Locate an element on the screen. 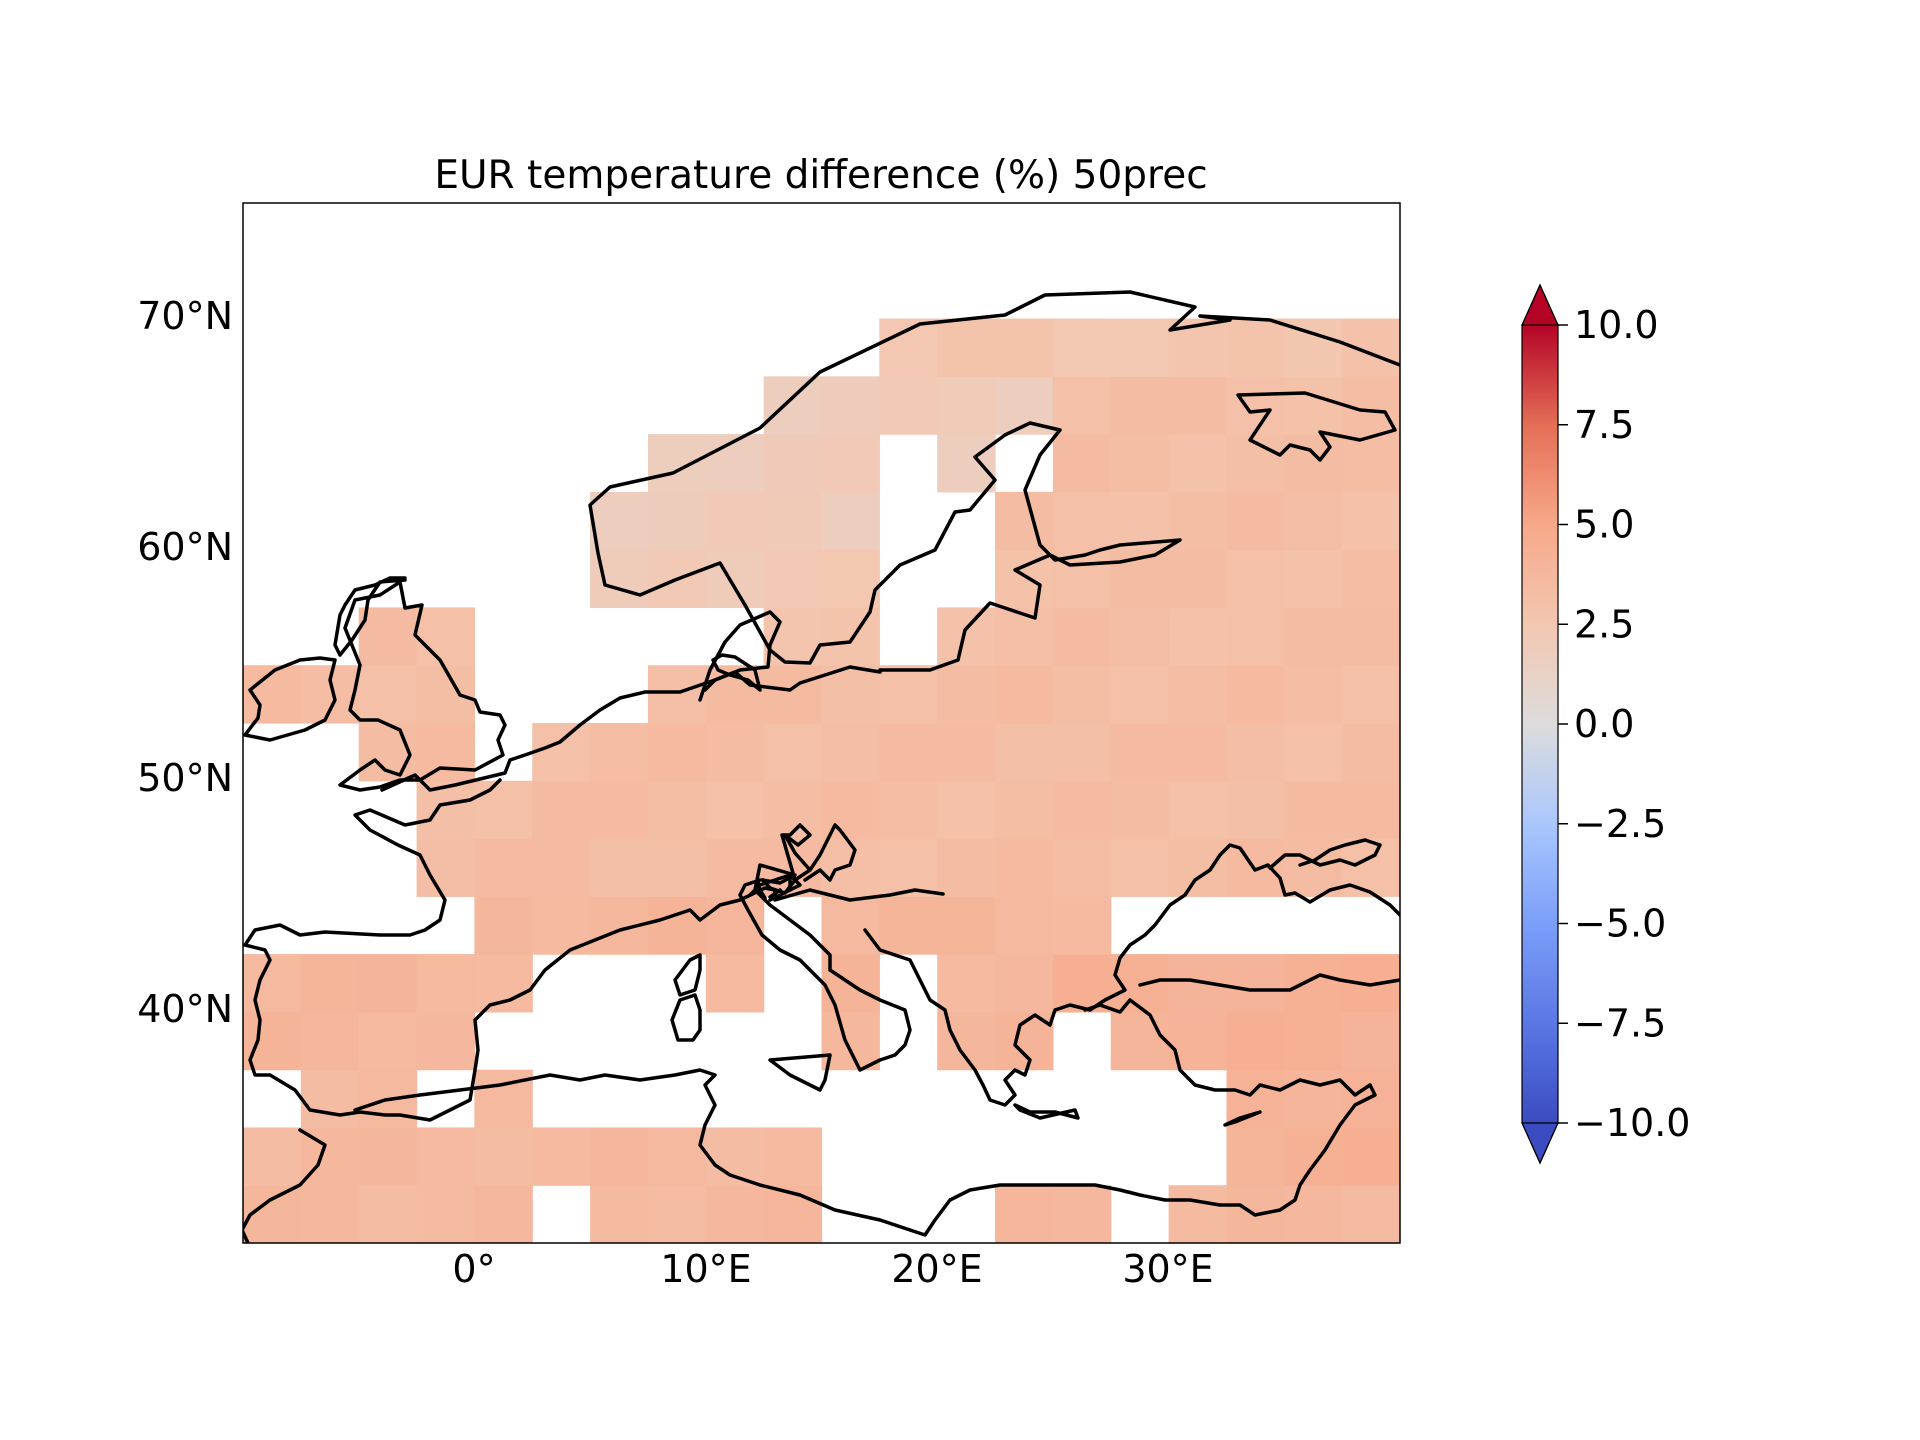 The width and height of the screenshot is (1920, 1440). lon-label-20e: 20°E is located at coordinates (936, 1269).